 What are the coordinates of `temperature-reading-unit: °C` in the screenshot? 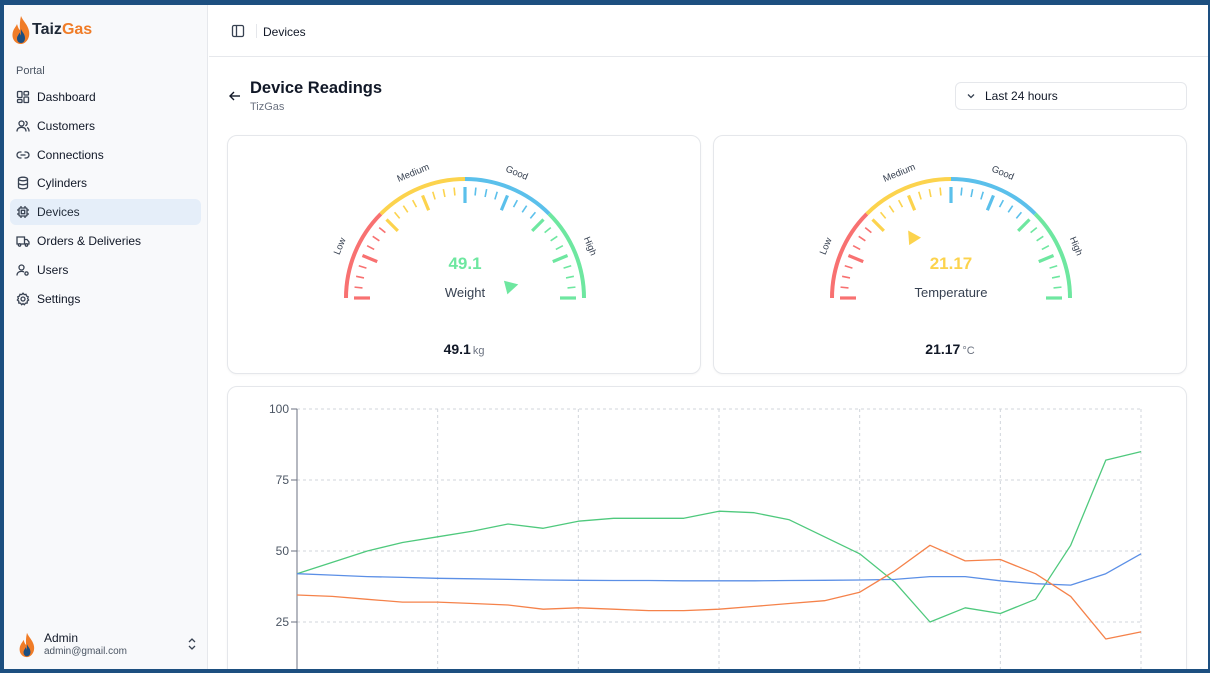 It's located at (968, 351).